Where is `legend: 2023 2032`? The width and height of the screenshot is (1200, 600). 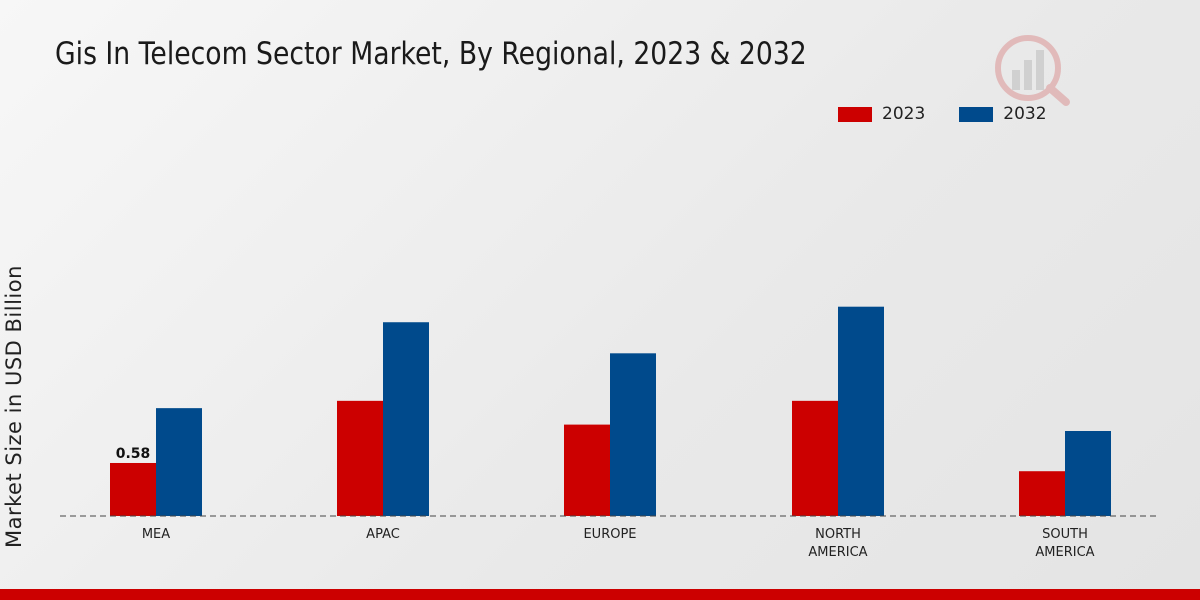 legend: 2023 2032 is located at coordinates (942, 114).